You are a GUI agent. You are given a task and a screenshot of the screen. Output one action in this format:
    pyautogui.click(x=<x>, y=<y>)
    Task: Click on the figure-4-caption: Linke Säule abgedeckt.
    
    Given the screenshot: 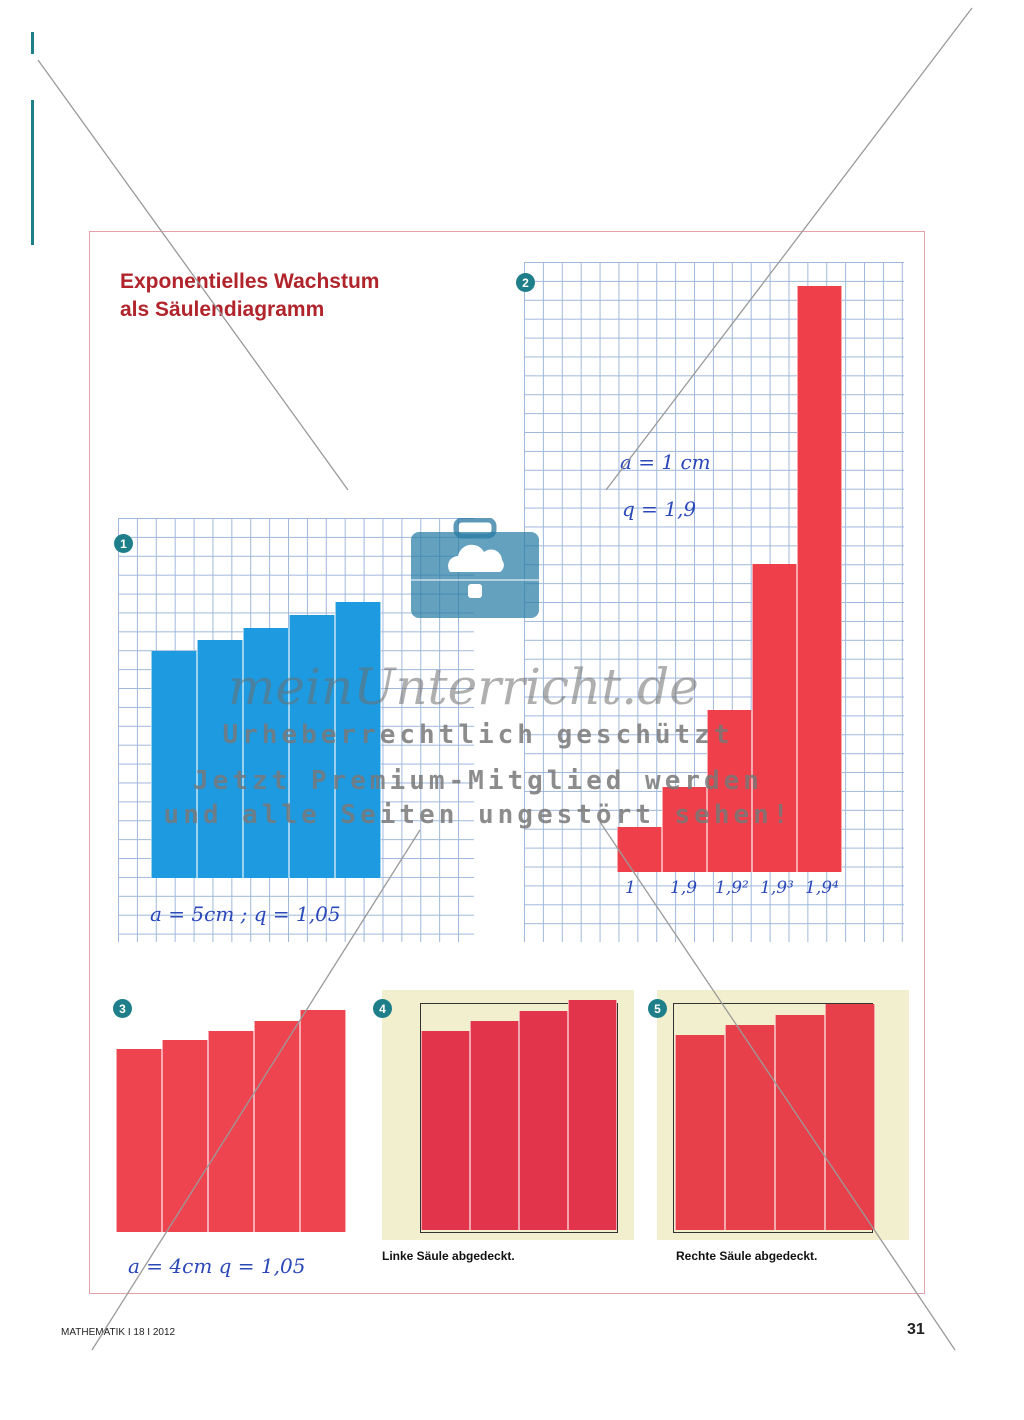 What is the action you would take?
    pyautogui.click(x=448, y=1256)
    